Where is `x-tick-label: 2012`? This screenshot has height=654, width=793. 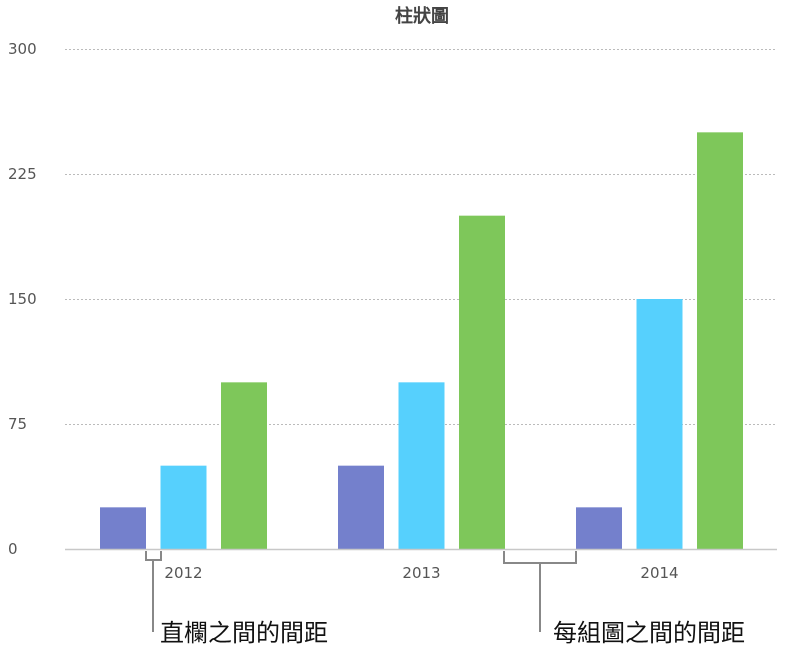 x-tick-label: 2012 is located at coordinates (183, 573).